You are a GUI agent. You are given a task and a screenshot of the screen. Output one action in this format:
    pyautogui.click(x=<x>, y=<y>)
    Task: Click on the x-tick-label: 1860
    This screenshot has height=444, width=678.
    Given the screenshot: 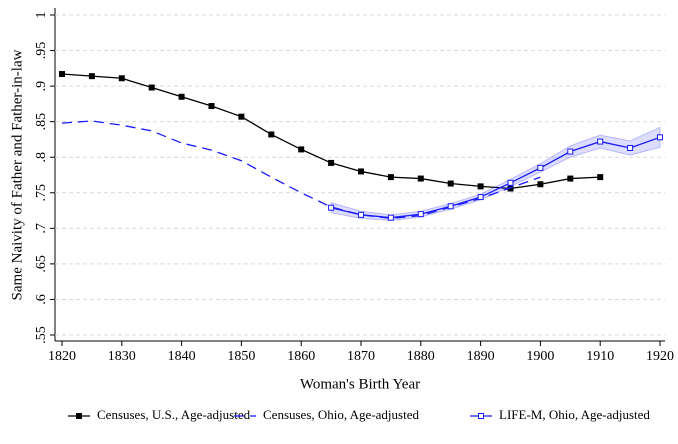 What is the action you would take?
    pyautogui.click(x=301, y=356)
    